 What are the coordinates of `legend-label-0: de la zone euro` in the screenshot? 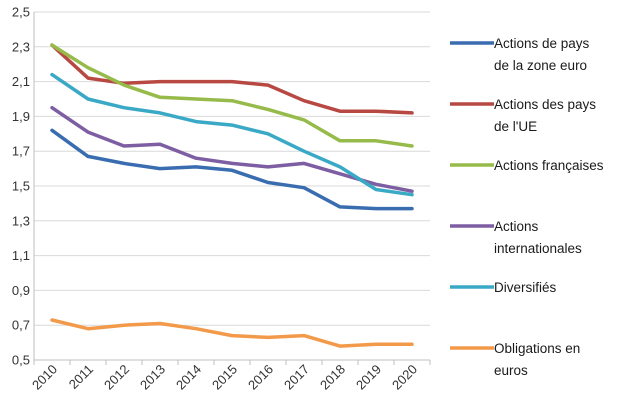 It's located at (540, 65).